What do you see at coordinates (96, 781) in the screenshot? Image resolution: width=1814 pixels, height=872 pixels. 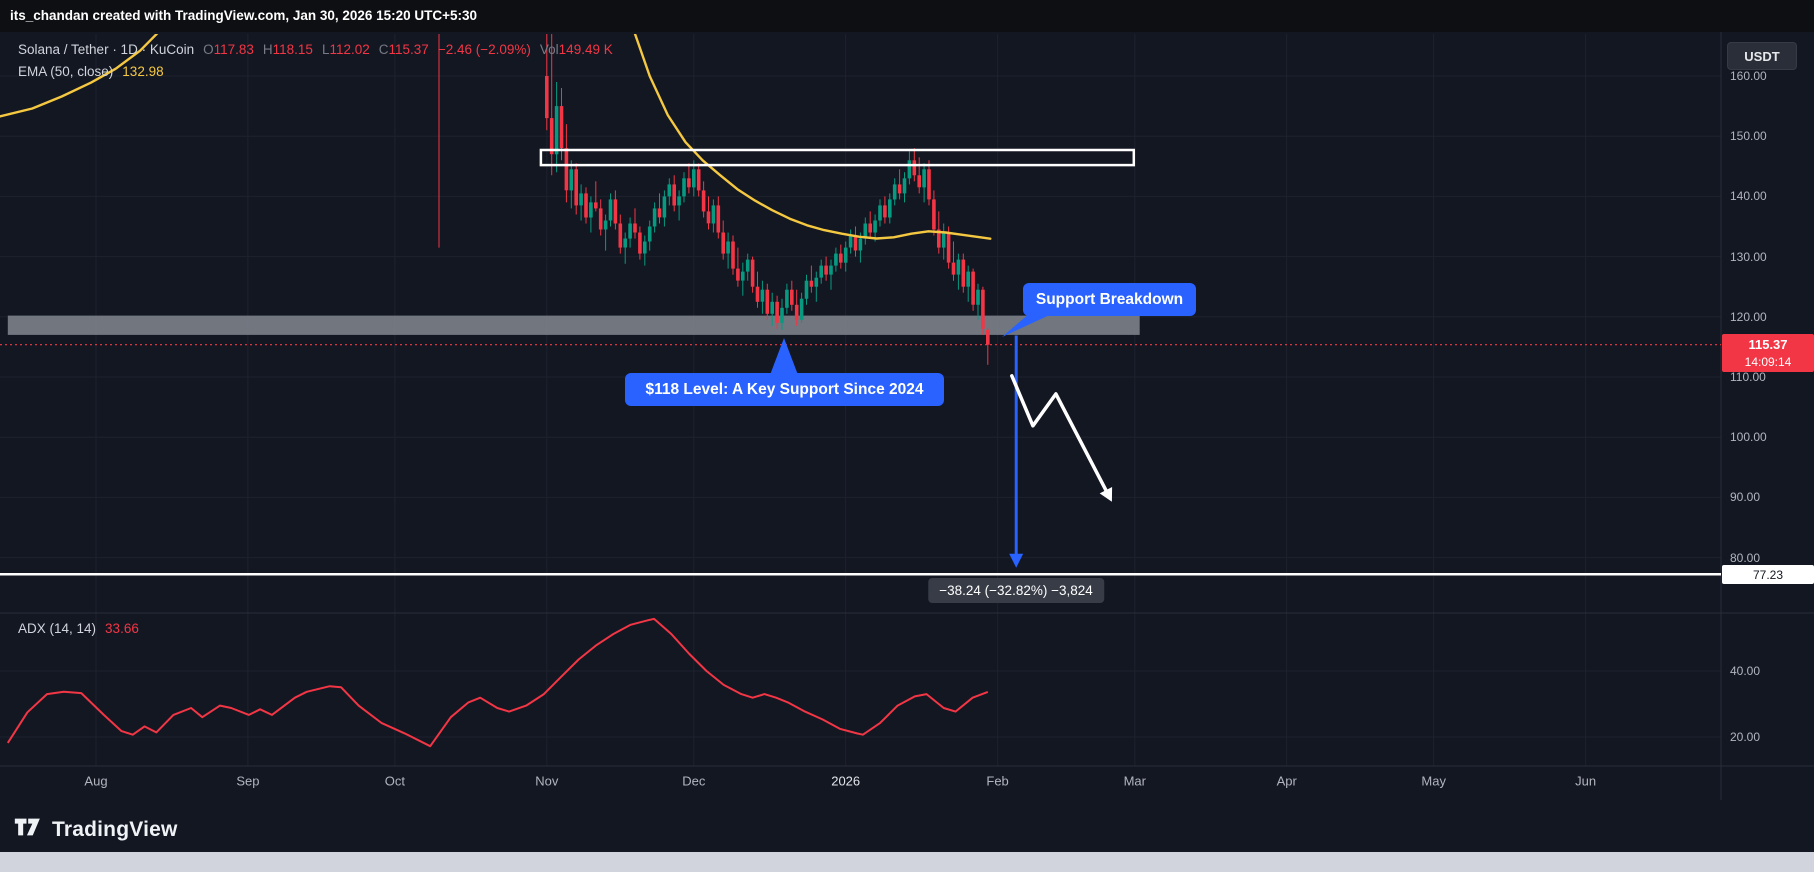 I see `time-tick-label: Aug` at bounding box center [96, 781].